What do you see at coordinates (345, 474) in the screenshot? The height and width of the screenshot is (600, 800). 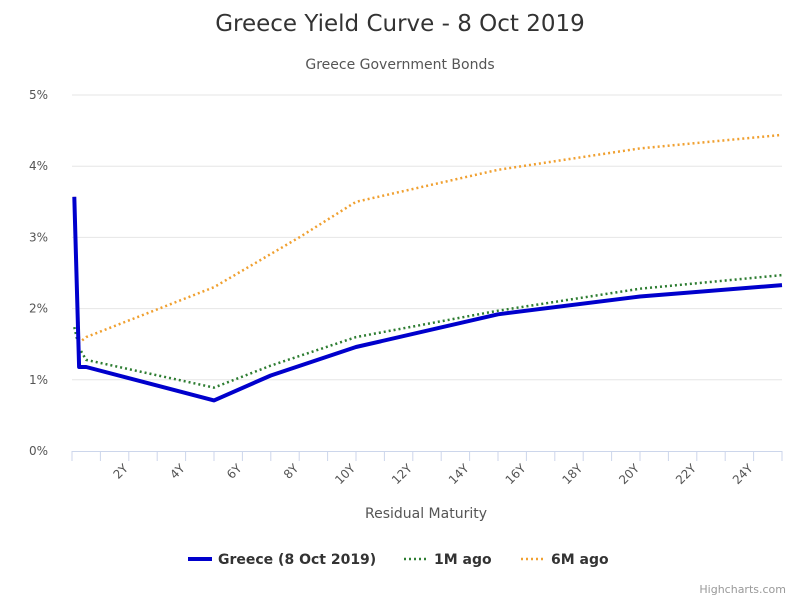 I see `x-tick-label: 10Y` at bounding box center [345, 474].